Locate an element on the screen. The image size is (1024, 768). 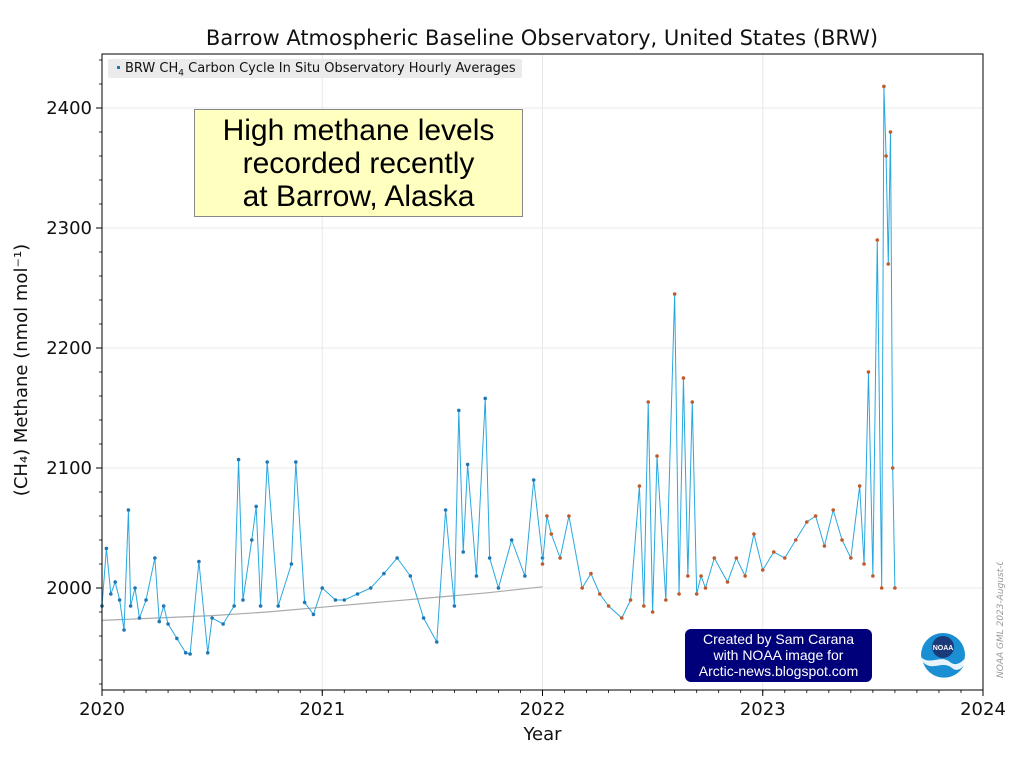
x-tick-label: 2020 is located at coordinates (102, 709).